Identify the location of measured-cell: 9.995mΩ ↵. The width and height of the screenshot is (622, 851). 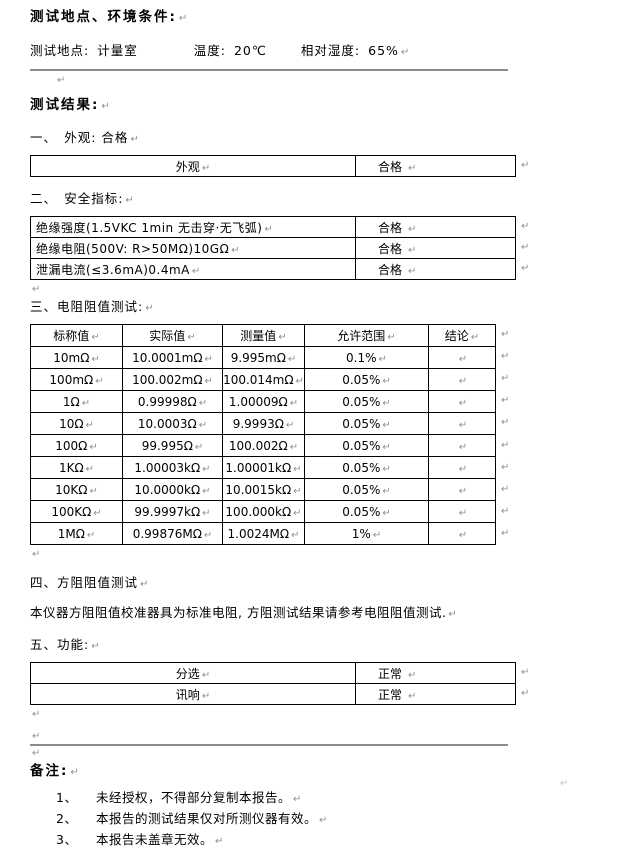
(263, 357).